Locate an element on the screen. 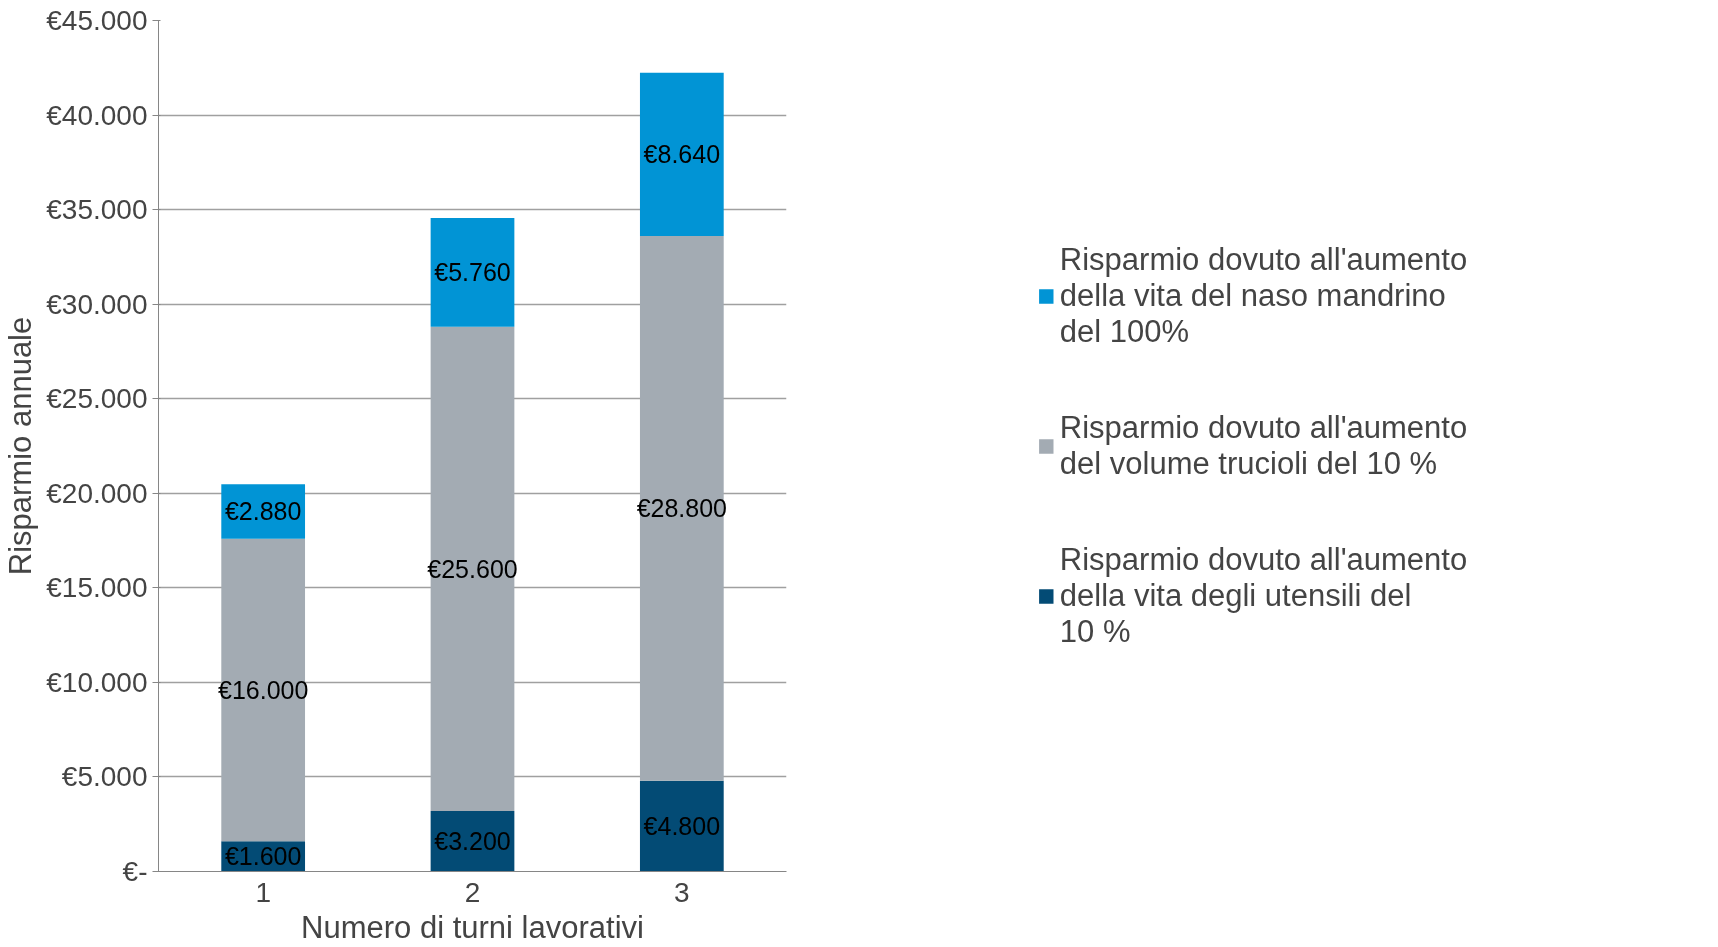 Image resolution: width=1718 pixels, height=947 pixels. data-label: €4.800 is located at coordinates (682, 826).